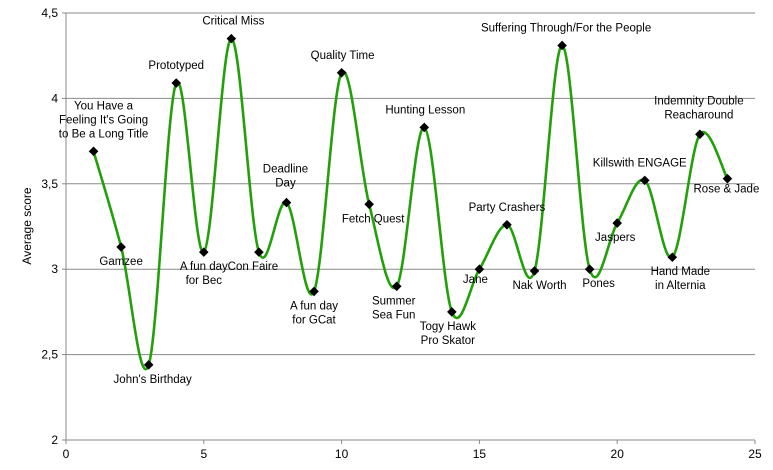  Describe the element at coordinates (233, 22) in the screenshot. I see `data-label: Critical Miss` at that location.